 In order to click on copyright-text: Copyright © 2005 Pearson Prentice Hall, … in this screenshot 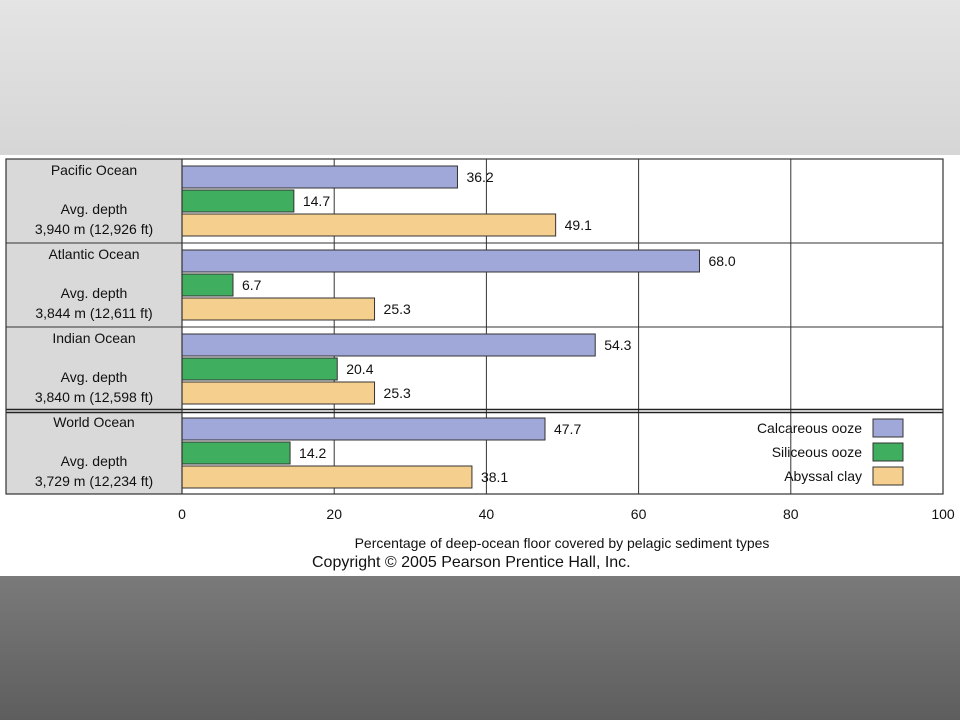, I will do `click(471, 562)`.